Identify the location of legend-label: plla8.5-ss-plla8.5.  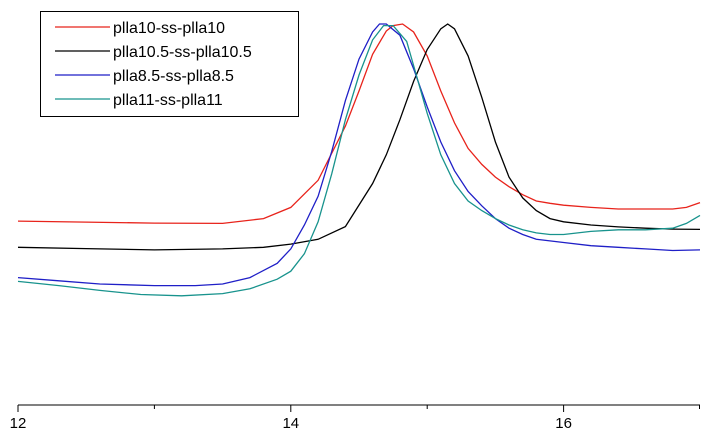
(173, 76).